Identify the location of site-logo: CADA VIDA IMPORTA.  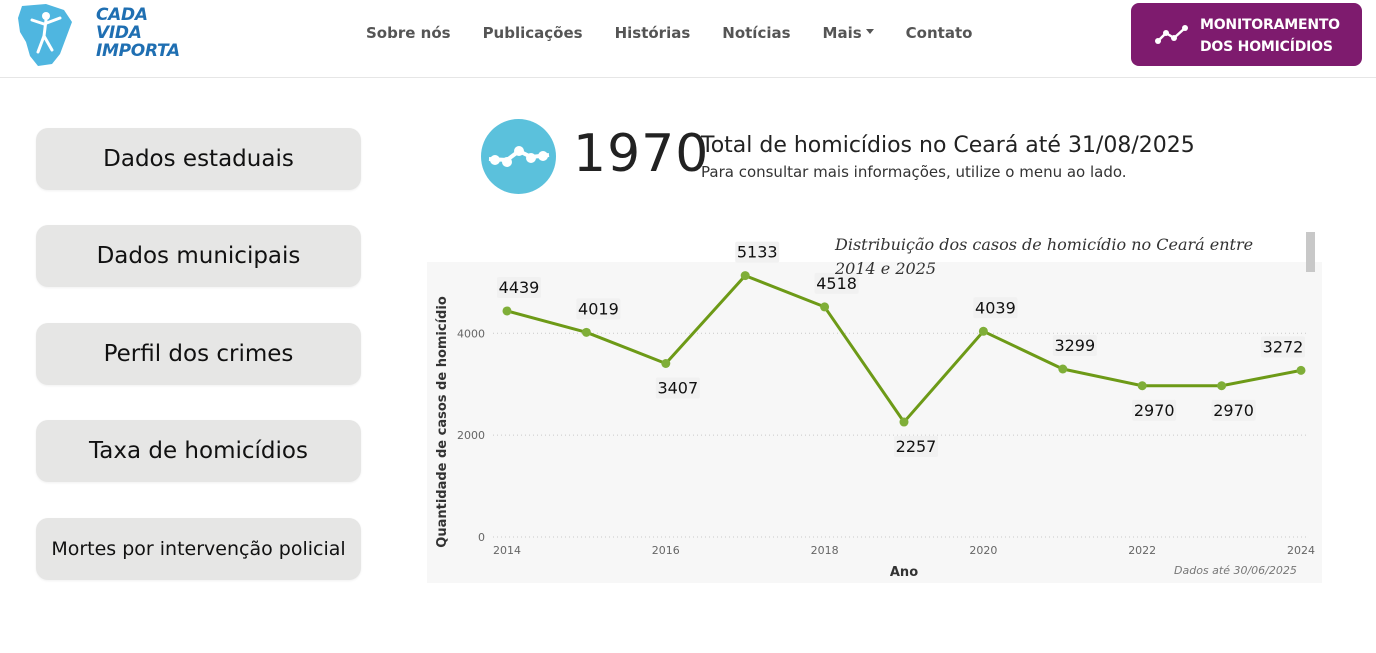
(98, 35).